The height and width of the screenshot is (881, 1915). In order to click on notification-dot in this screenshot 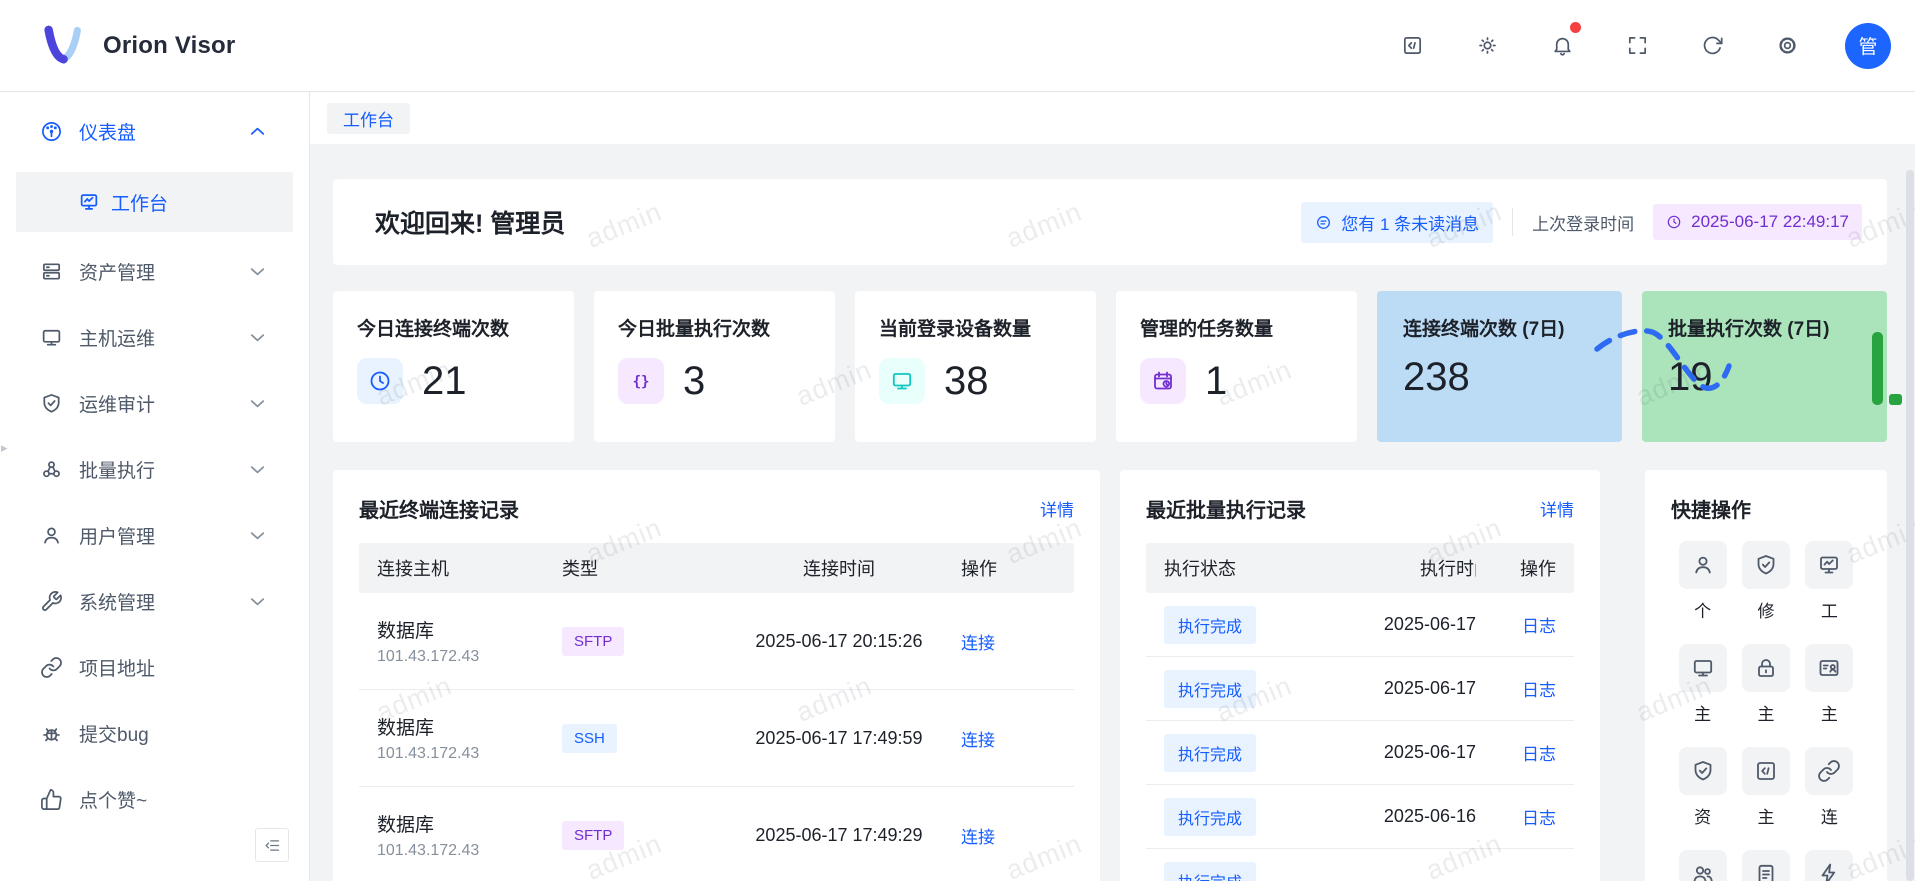, I will do `click(1575, 27)`.